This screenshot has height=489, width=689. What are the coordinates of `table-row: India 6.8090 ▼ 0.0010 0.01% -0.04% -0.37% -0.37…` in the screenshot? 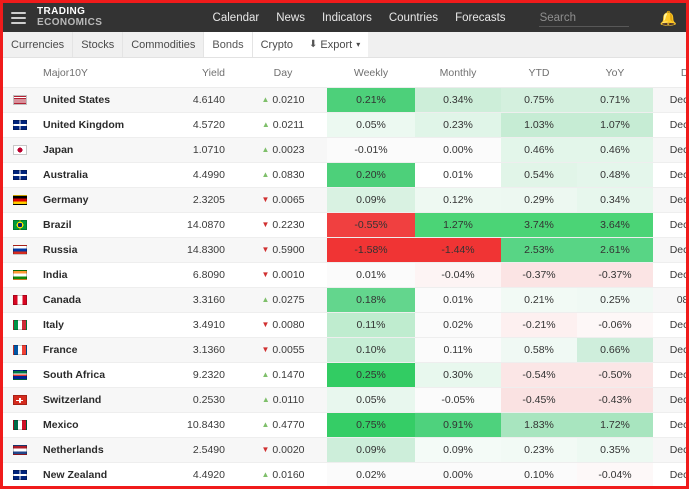 It's located at (344, 275).